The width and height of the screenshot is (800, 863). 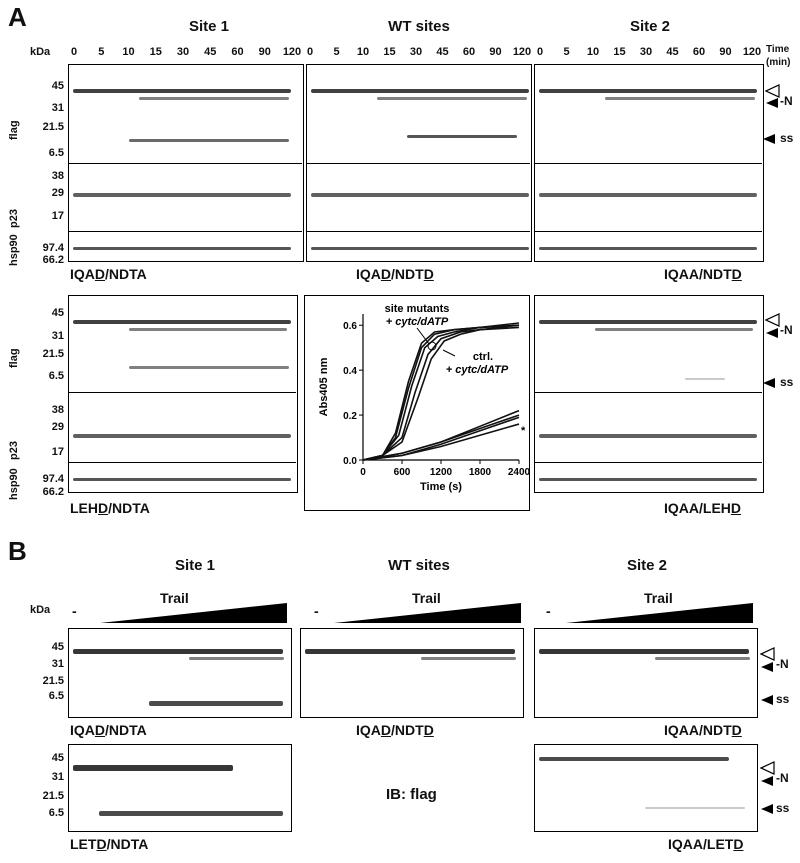 I want to click on mw-b-6-5: 6.5, so click(x=56, y=696).